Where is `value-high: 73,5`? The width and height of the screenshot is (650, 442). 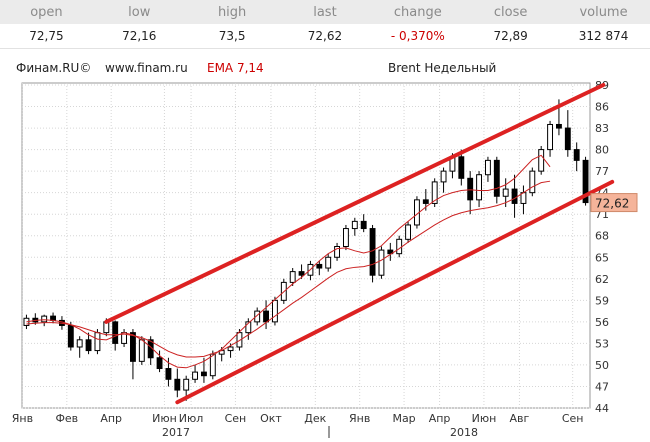 value-high: 73,5 is located at coordinates (232, 36).